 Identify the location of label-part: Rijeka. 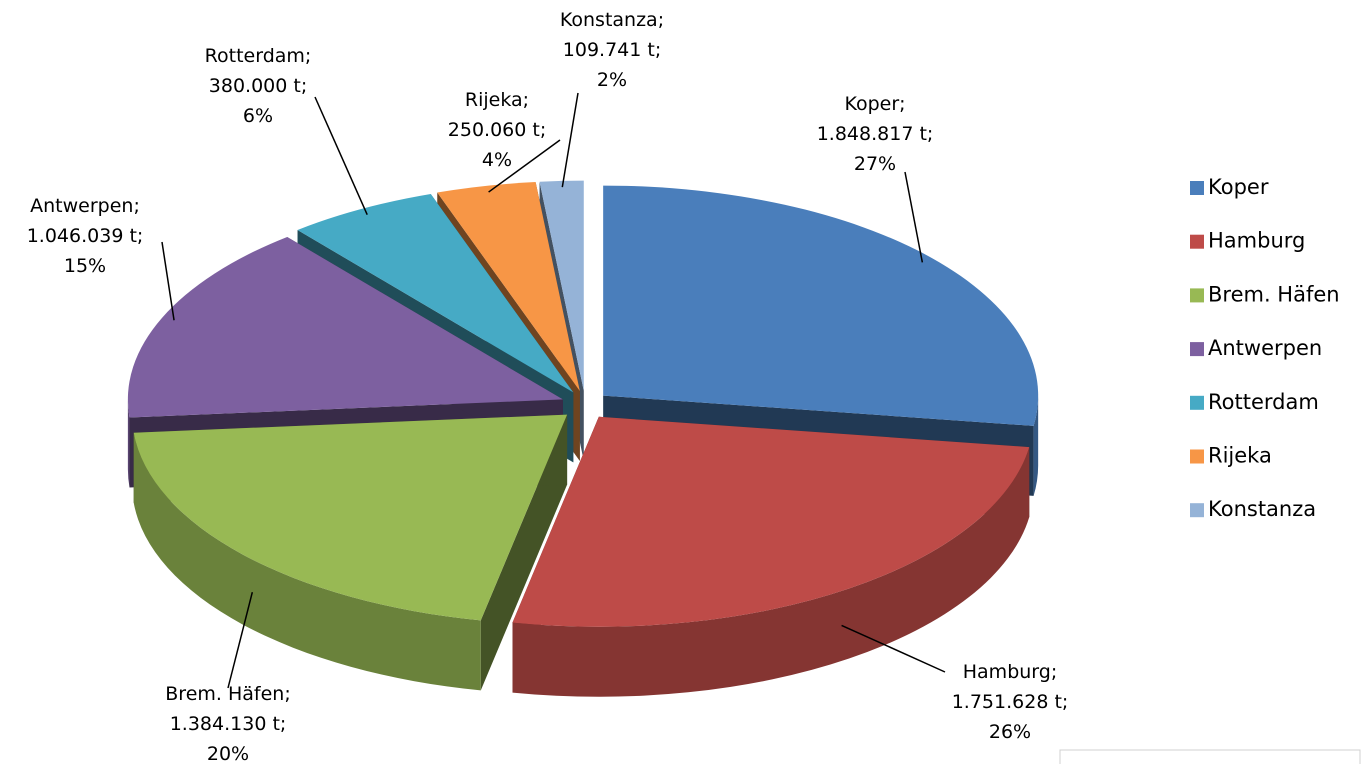
(494, 100).